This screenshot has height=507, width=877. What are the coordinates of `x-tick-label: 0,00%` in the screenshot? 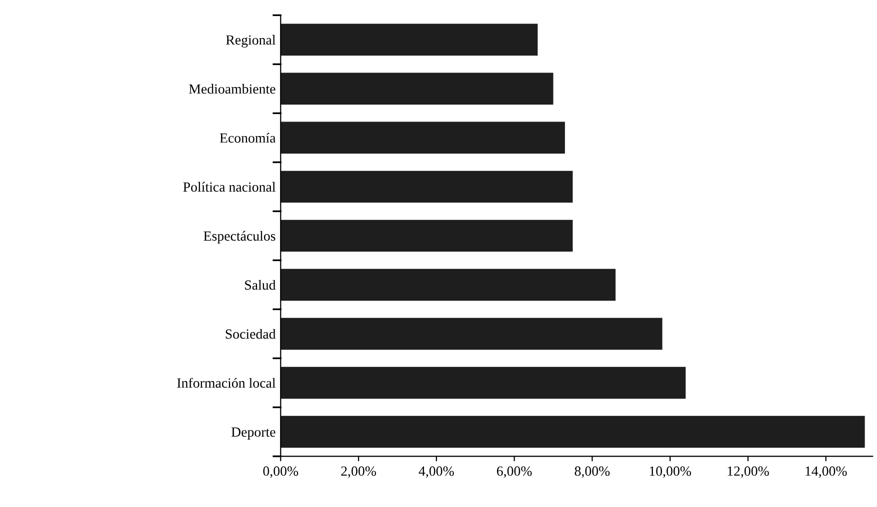 It's located at (280, 472).